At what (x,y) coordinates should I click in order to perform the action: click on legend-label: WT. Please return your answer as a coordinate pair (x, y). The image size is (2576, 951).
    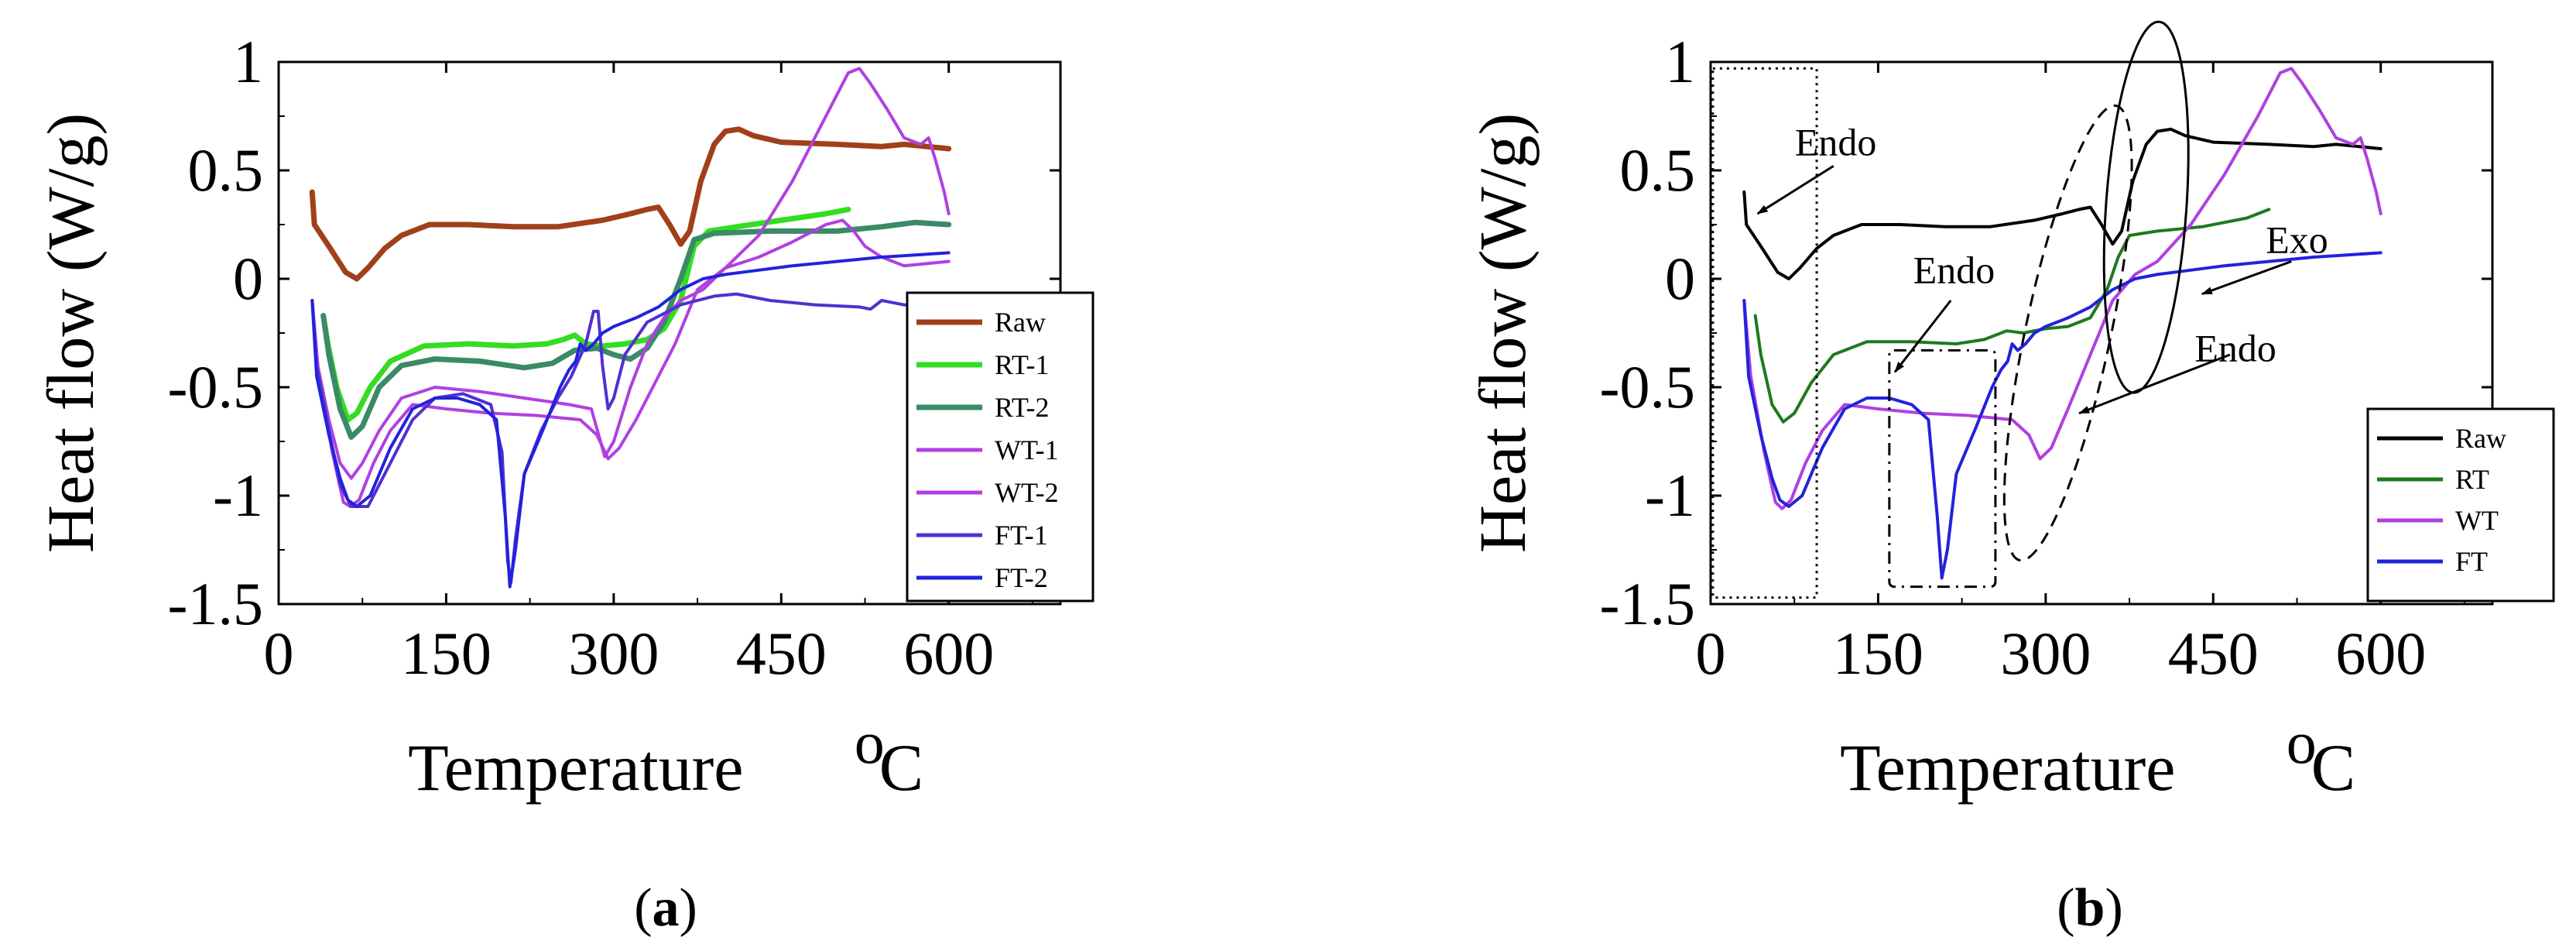
    Looking at the image, I should click on (2477, 520).